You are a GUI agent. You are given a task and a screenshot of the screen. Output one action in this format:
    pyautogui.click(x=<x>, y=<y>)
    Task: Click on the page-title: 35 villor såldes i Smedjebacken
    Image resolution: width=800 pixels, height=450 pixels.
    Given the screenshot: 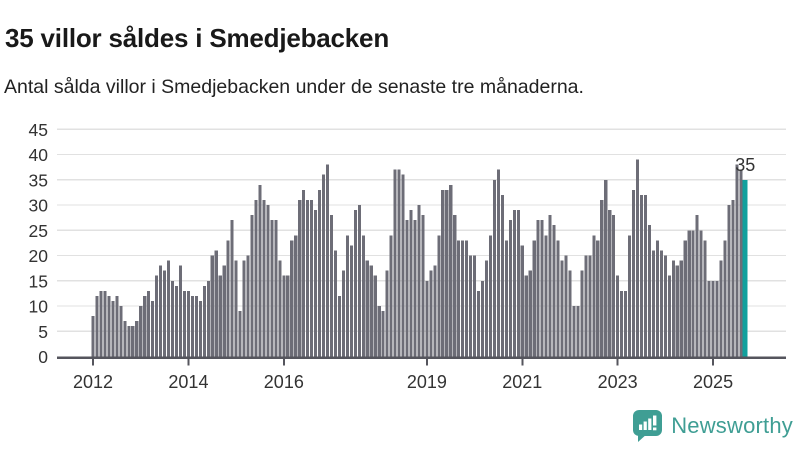 What is the action you would take?
    pyautogui.click(x=197, y=38)
    